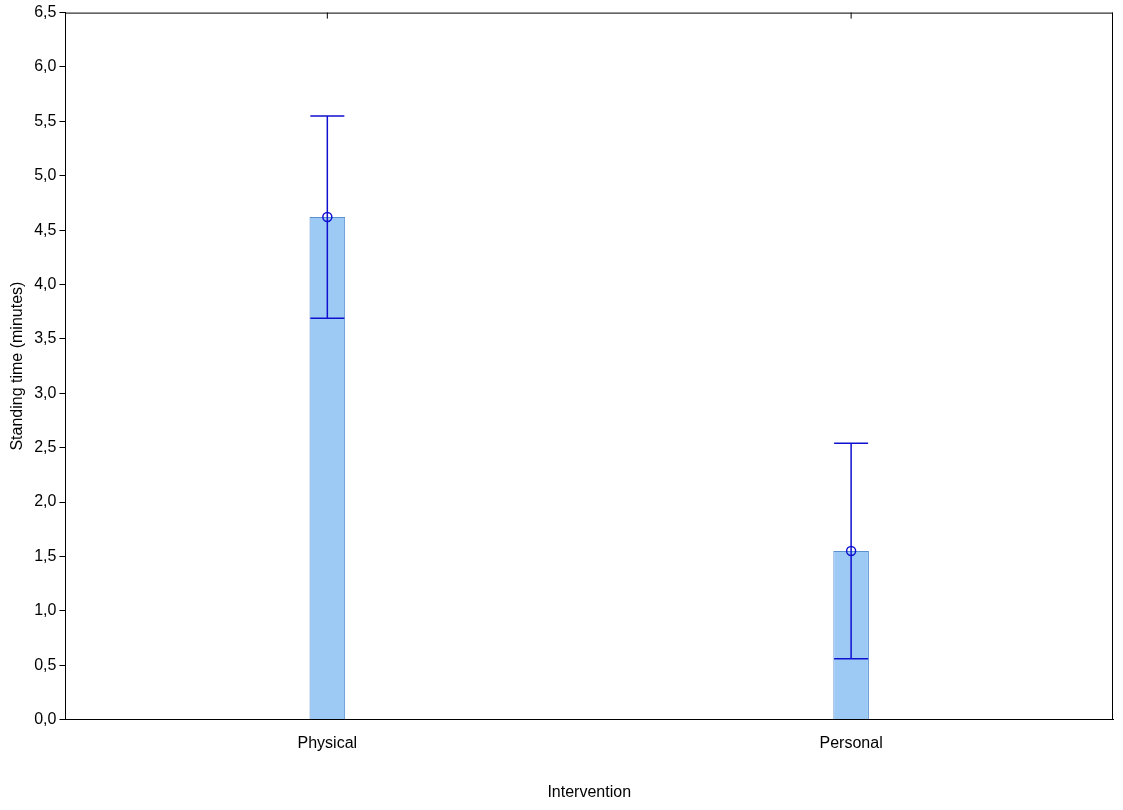  I want to click on y-tick-label: 6,0, so click(45, 66).